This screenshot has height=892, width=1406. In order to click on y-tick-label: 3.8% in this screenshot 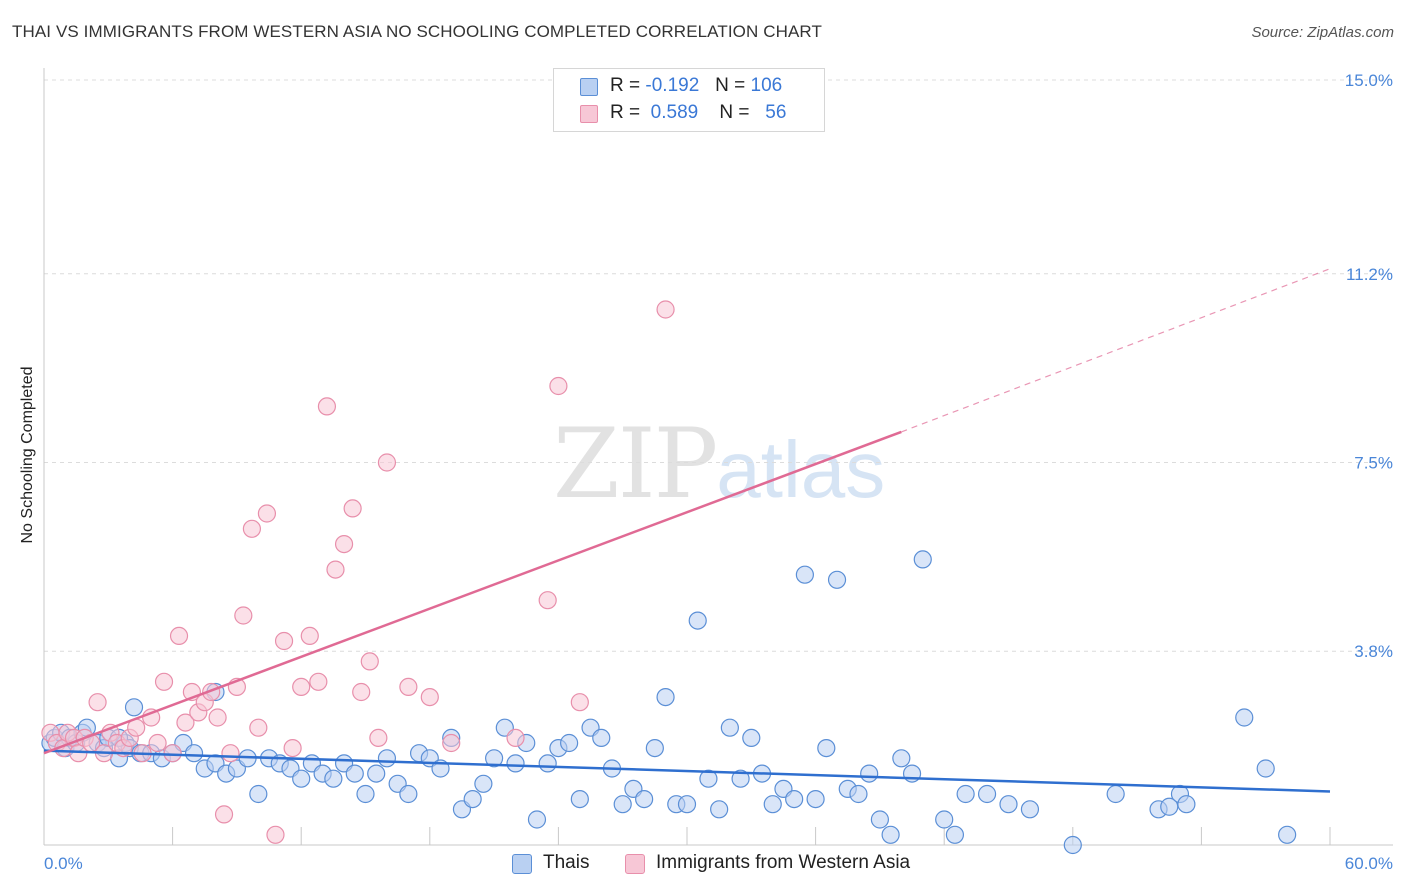, I will do `click(1373, 651)`.